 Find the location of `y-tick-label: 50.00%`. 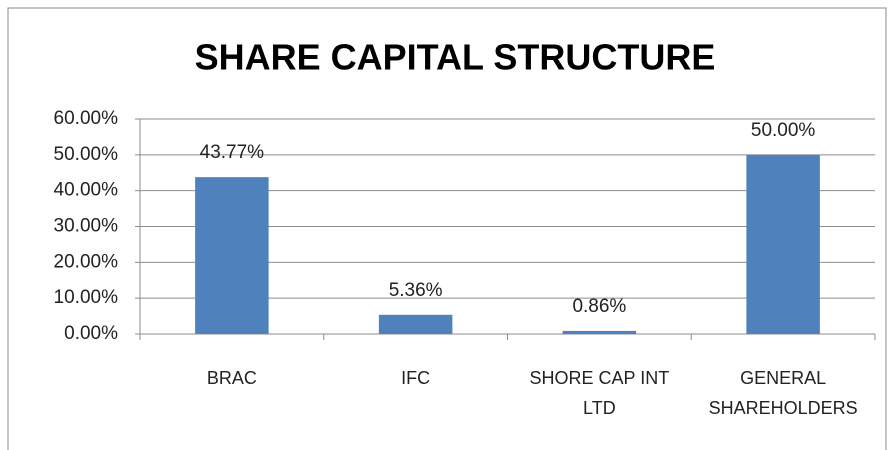

y-tick-label: 50.00% is located at coordinates (86, 154).